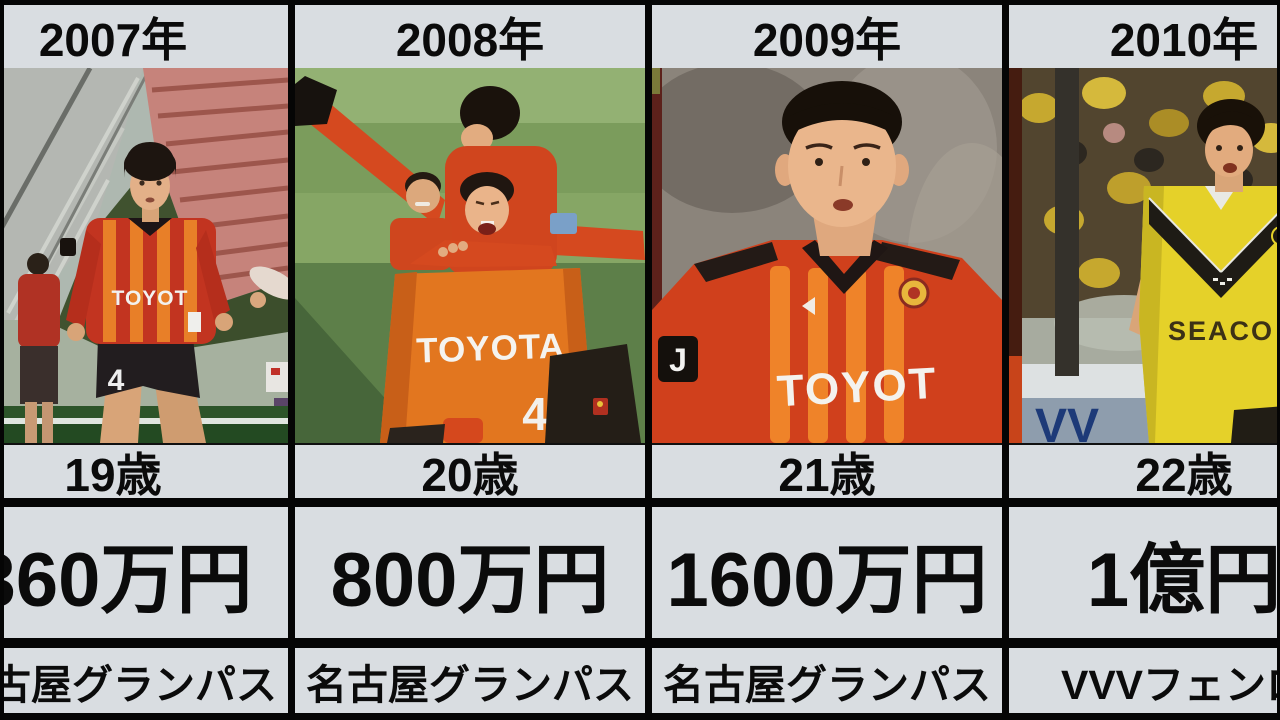 This screenshot has height=720, width=1280. I want to click on photo-2010-illustration: VV, so click(1144, 255).